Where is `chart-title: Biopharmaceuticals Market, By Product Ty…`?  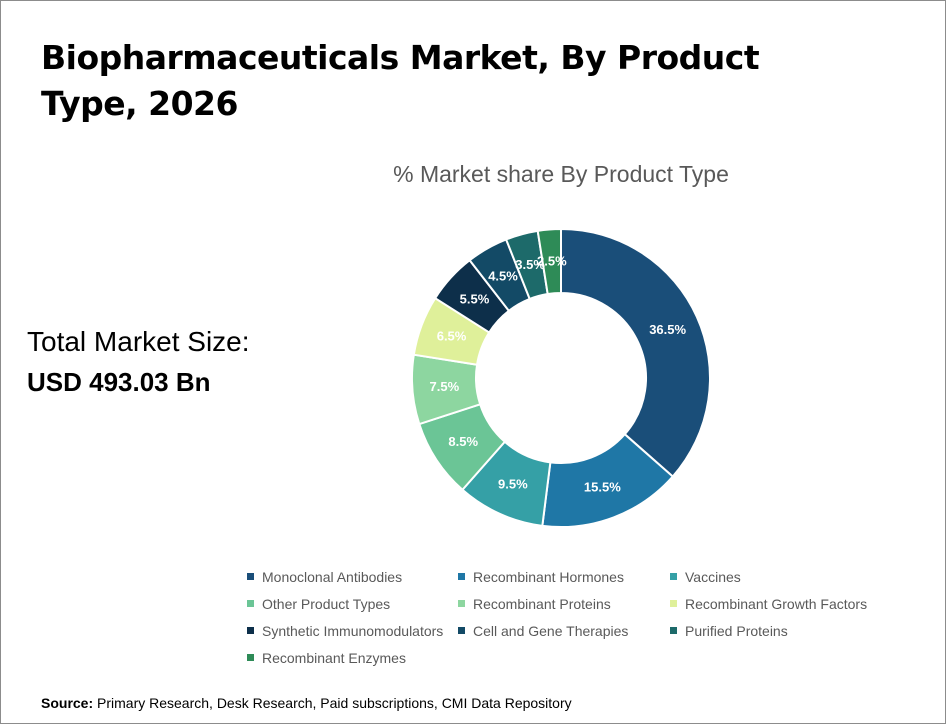
chart-title: Biopharmaceuticals Market, By Product Ty… is located at coordinates (400, 80).